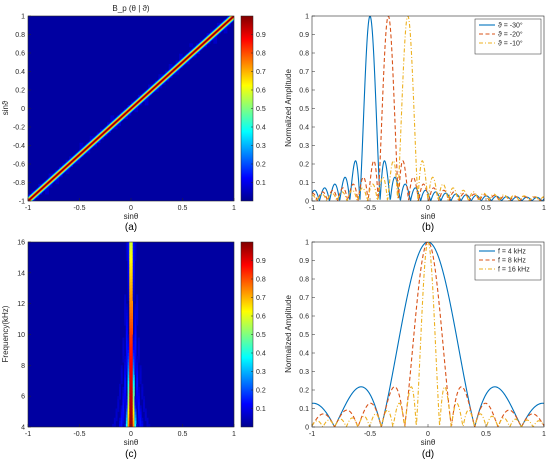 The width and height of the screenshot is (550, 464). I want to click on panel-a-ytick-label: 0.8, so click(20, 35).